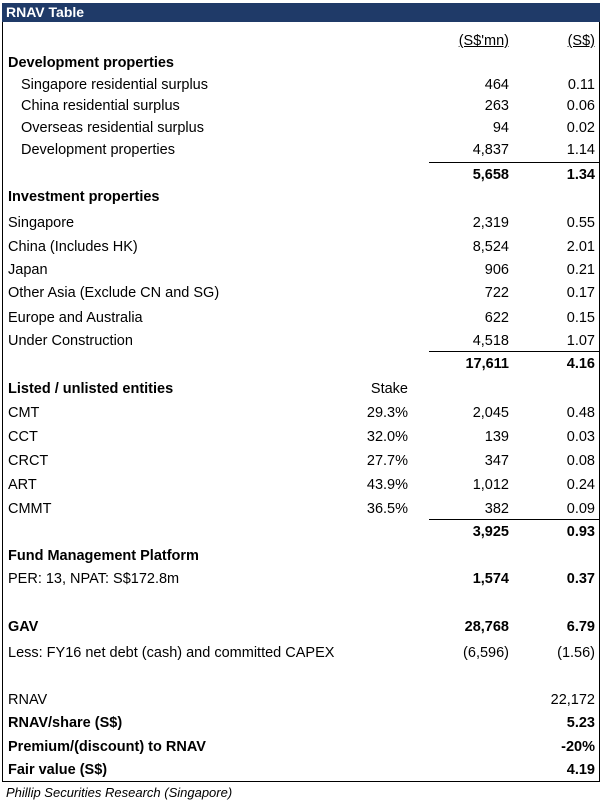 This screenshot has height=808, width=604. Describe the element at coordinates (490, 175) in the screenshot. I see `subtotal-value: 5,658` at that location.